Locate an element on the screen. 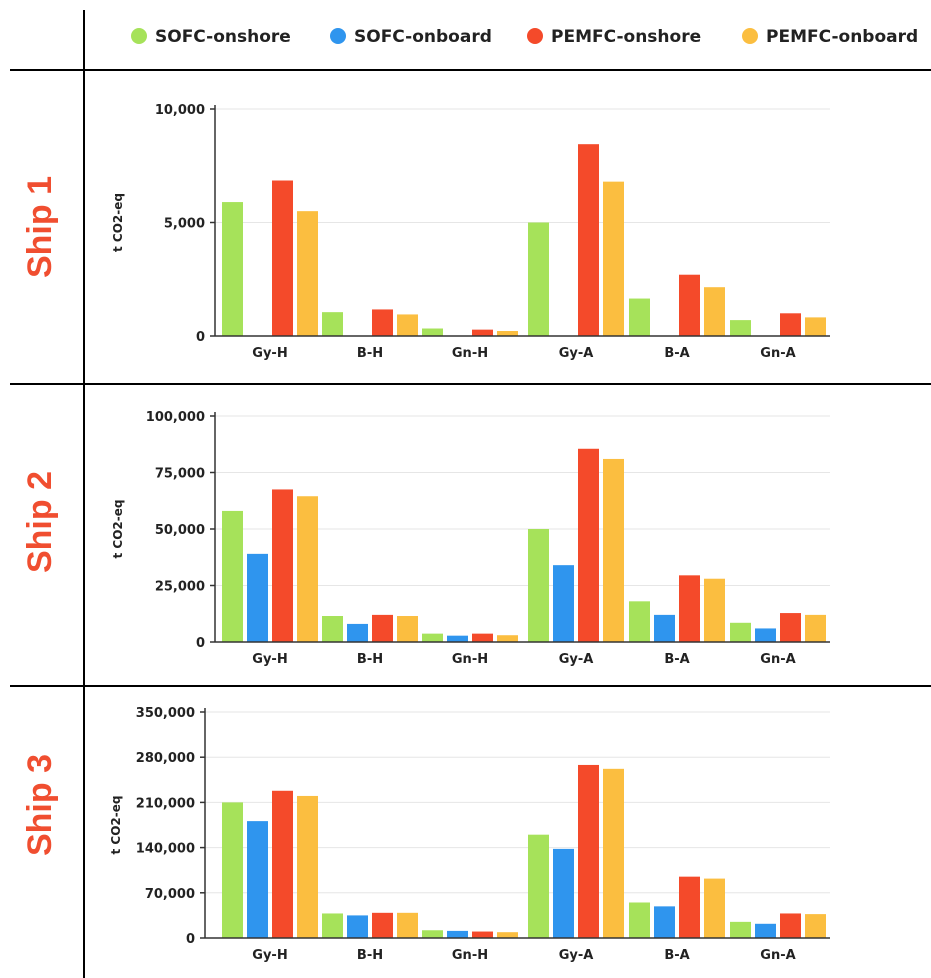 The width and height of the screenshot is (931, 978). legend-entry: SOFC-onshore is located at coordinates (211, 37).